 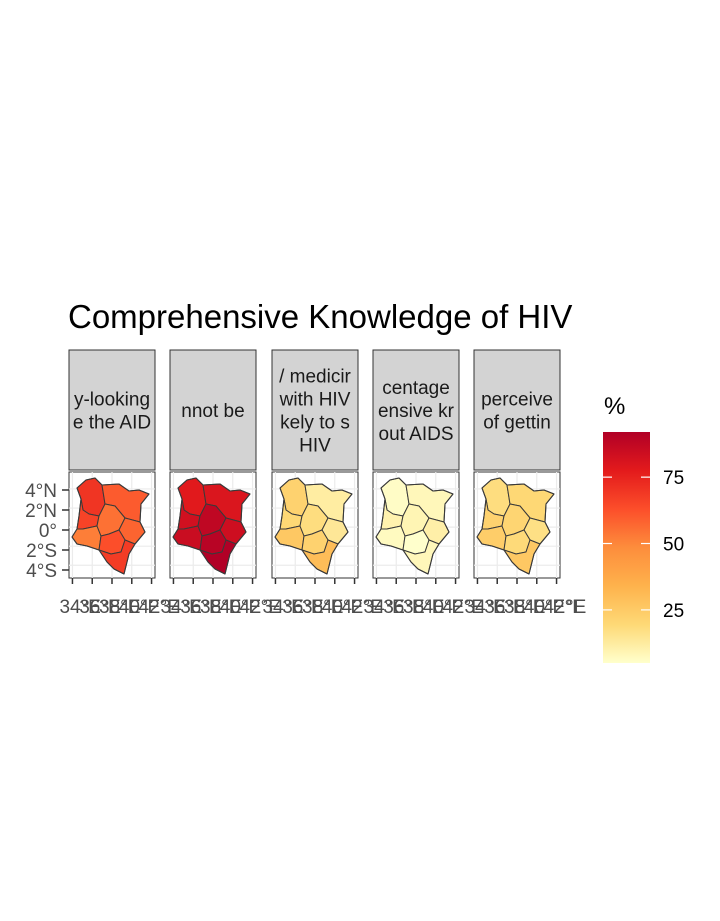 What do you see at coordinates (112, 423) in the screenshot?
I see `facet-strip-label: e the AID` at bounding box center [112, 423].